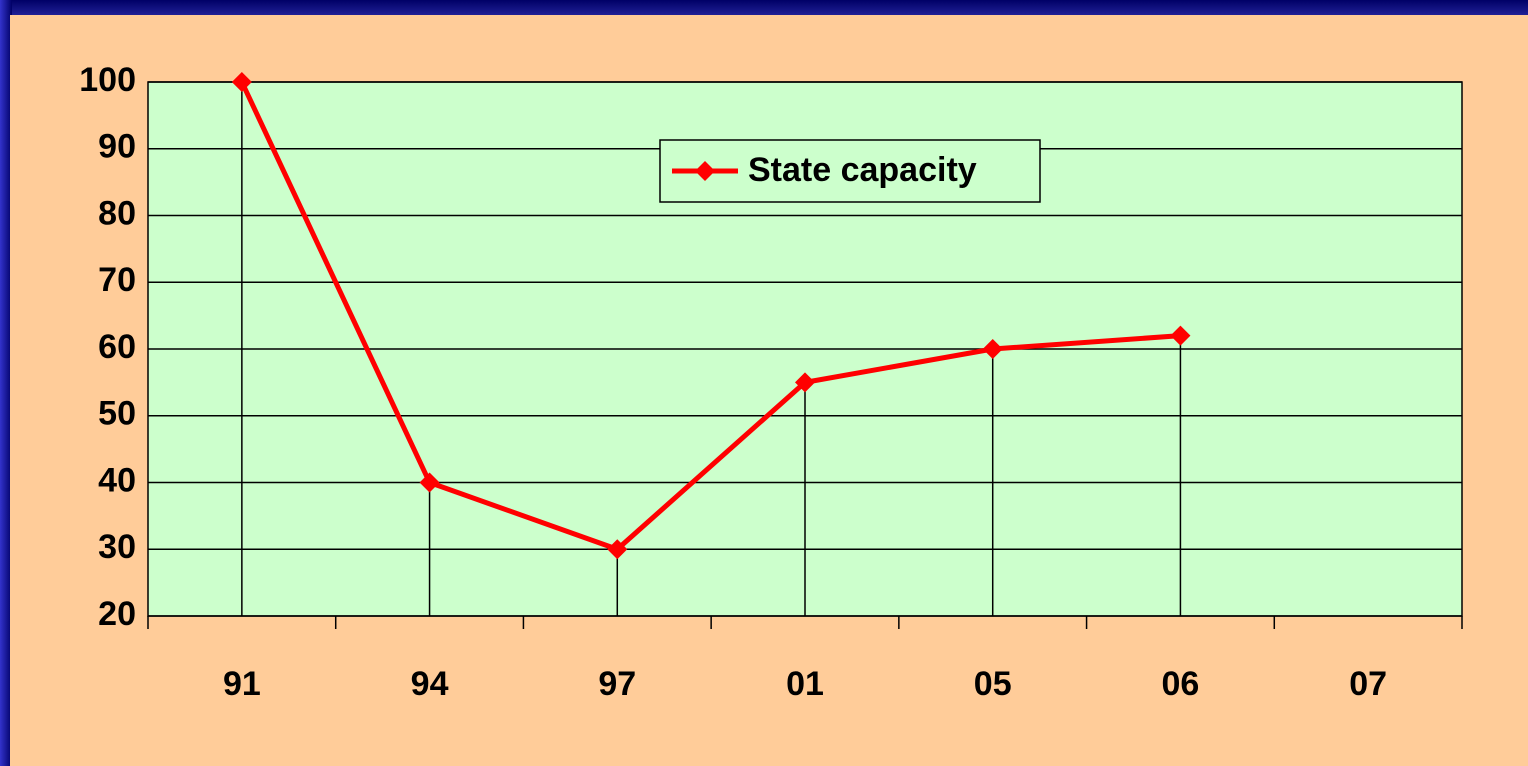 The image size is (1528, 766). Describe the element at coordinates (705, 171) in the screenshot. I see `legend-marker` at that location.